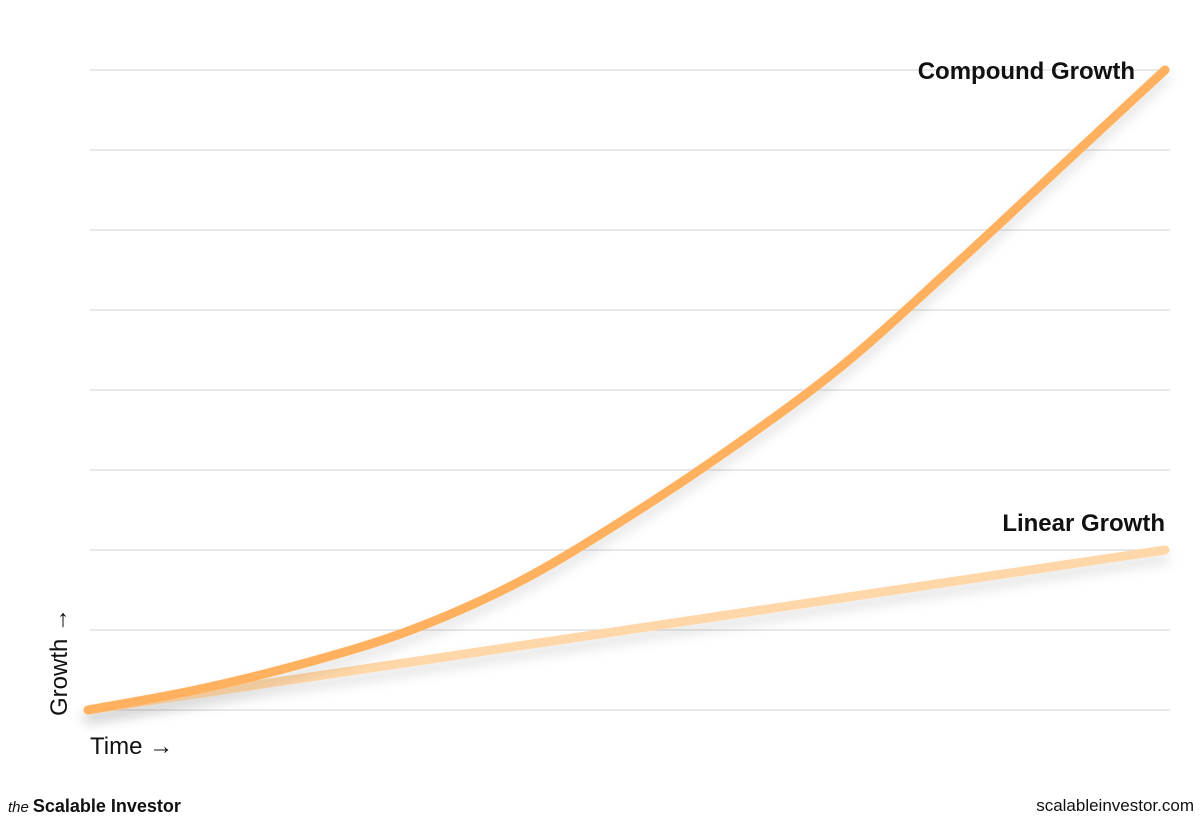 Image resolution: width=1200 pixels, height=820 pixels. I want to click on series-label-linear-growth: Linear Growth, so click(1083, 523).